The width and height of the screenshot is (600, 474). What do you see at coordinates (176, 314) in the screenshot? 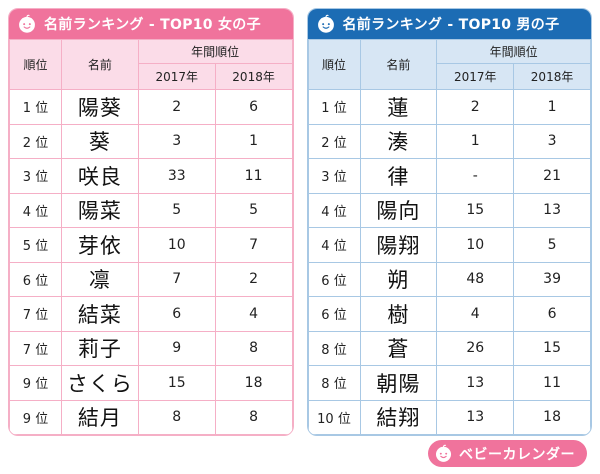
I see `year-2017-cell: 6` at bounding box center [176, 314].